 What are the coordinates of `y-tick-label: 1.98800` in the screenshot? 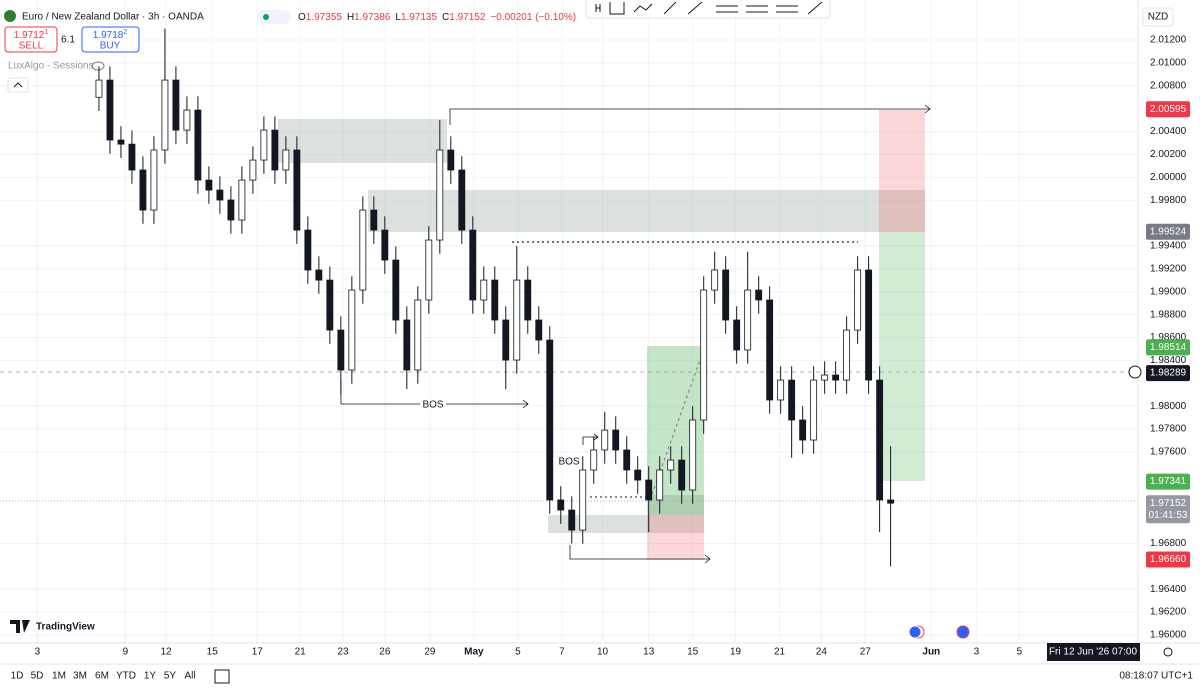 It's located at (1168, 314).